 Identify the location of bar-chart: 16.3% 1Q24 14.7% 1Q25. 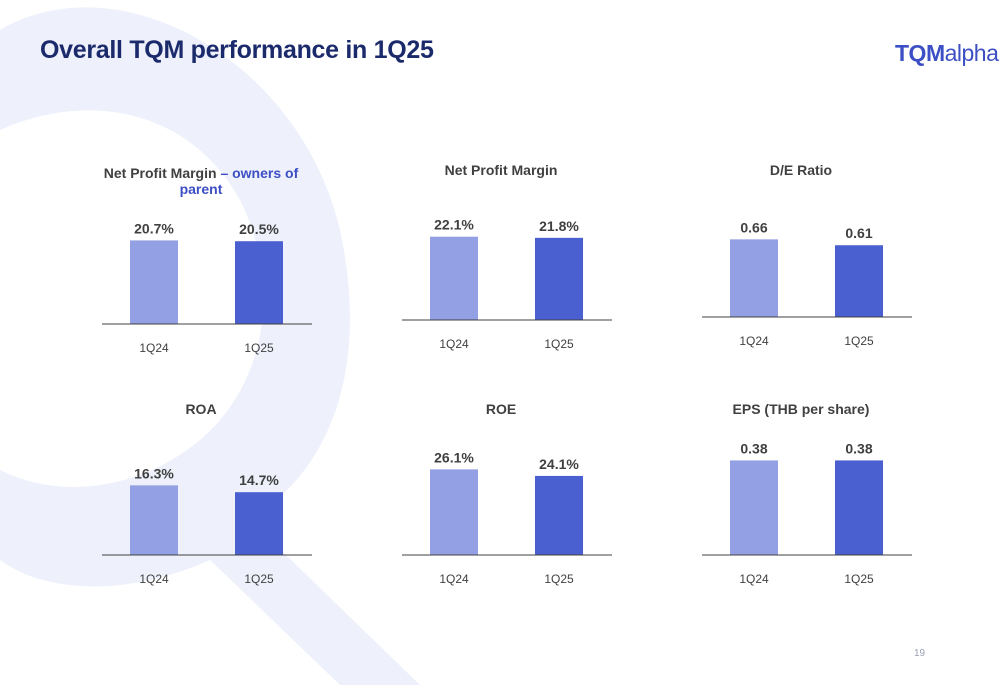
(207, 525).